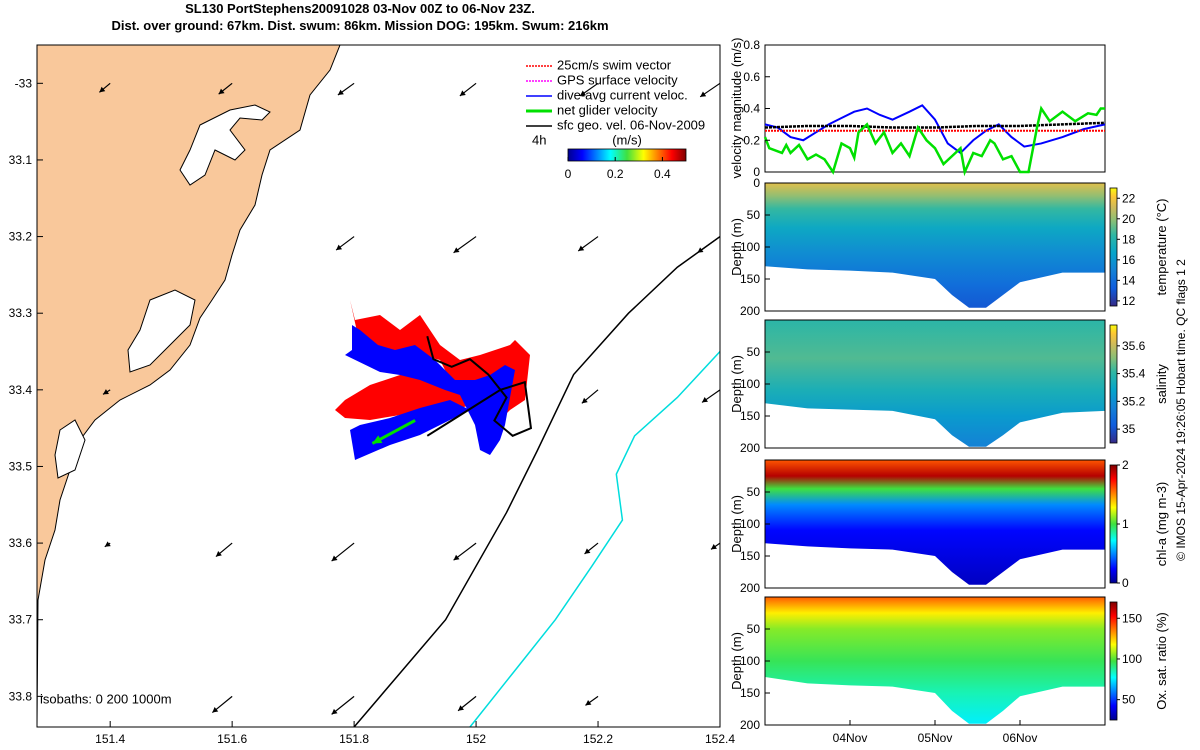 This screenshot has width=1200, height=750. Describe the element at coordinates (1125, 524) in the screenshot. I see `section-colorbar-tick-label: 1` at that location.